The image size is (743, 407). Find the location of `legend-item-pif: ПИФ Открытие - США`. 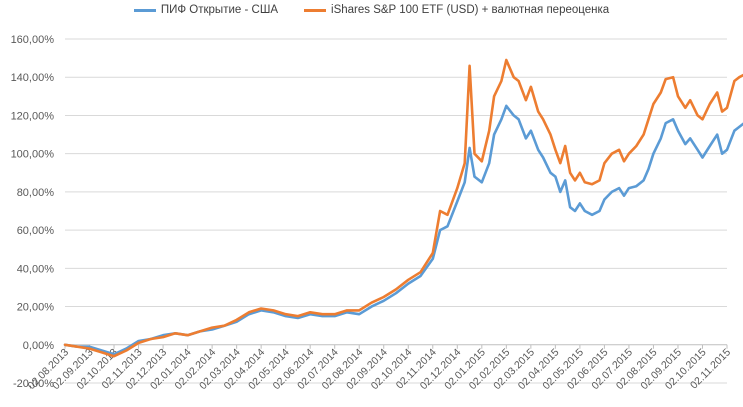

legend-item-pif: ПИФ Открытие - США is located at coordinates (206, 10).